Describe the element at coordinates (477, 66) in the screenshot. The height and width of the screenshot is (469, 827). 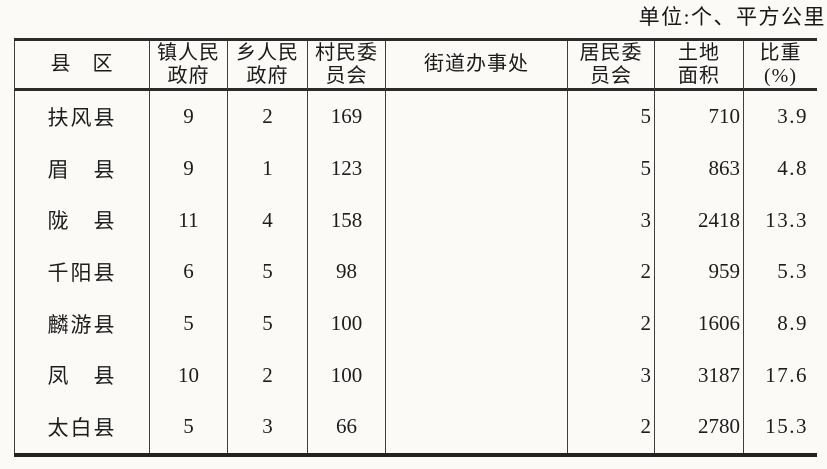
I see `col-header-subdistrict-office: 街道办事处` at that location.